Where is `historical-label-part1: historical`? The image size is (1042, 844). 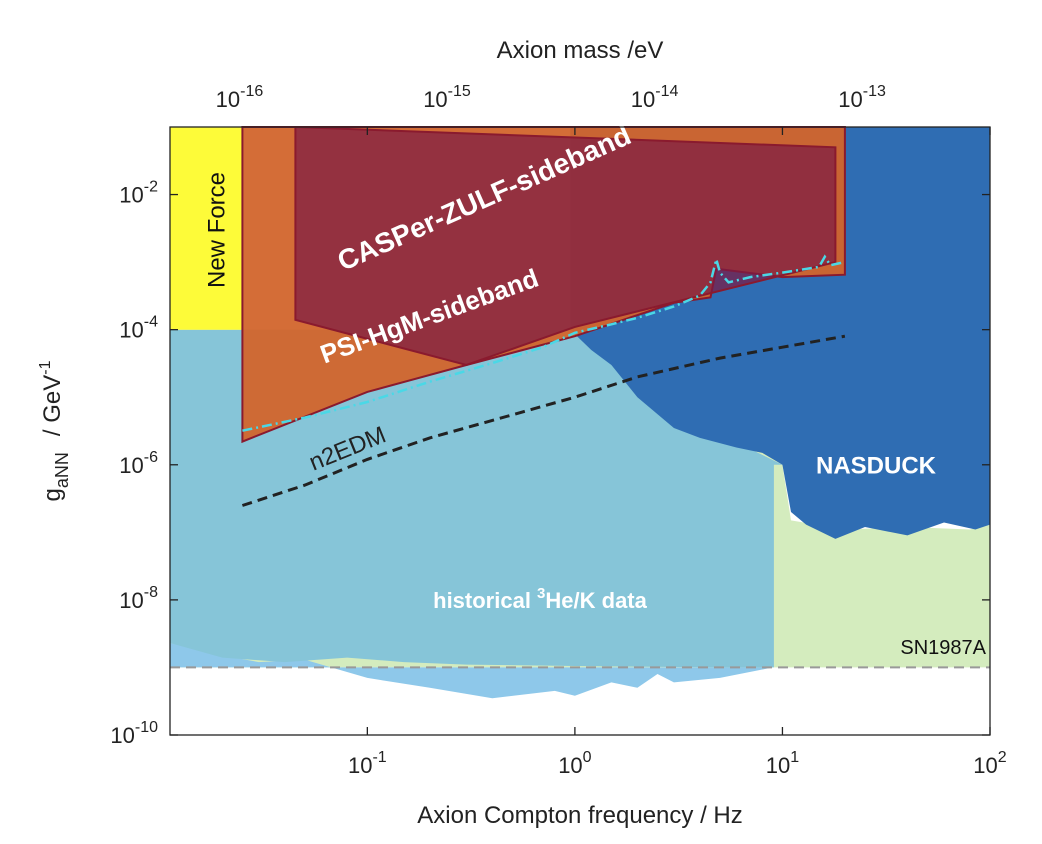 historical-label-part1: historical is located at coordinates (485, 600).